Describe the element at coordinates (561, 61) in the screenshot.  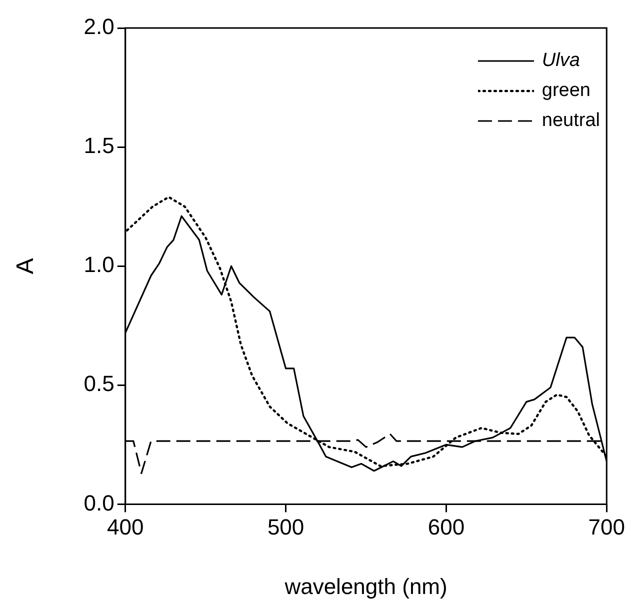
I see `legend-label: Ulva` at that location.